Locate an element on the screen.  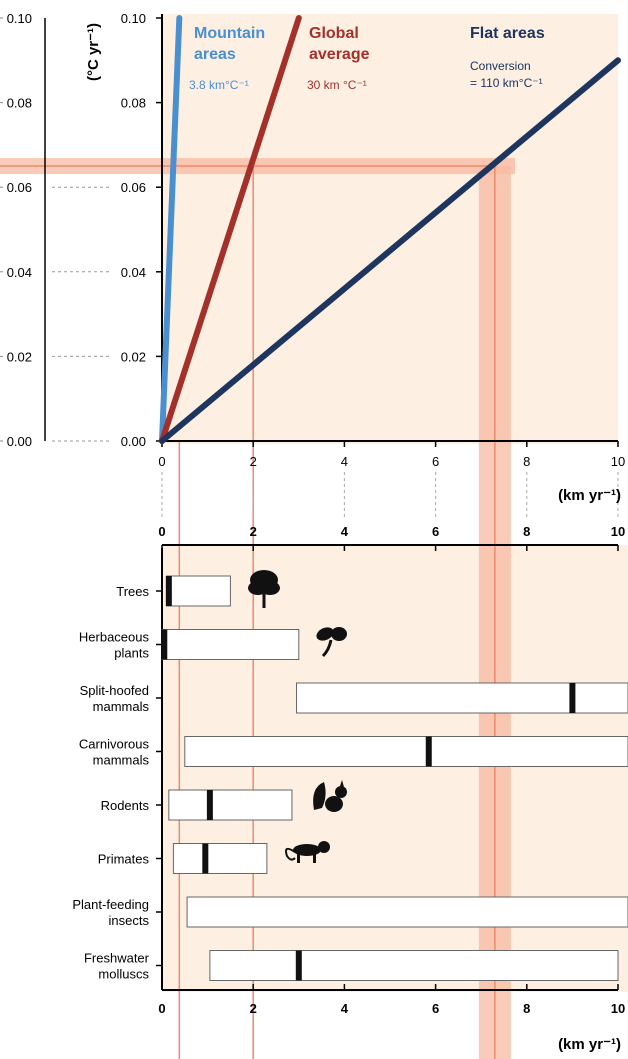
row-label-line1: Herbaceous is located at coordinates (114, 637).